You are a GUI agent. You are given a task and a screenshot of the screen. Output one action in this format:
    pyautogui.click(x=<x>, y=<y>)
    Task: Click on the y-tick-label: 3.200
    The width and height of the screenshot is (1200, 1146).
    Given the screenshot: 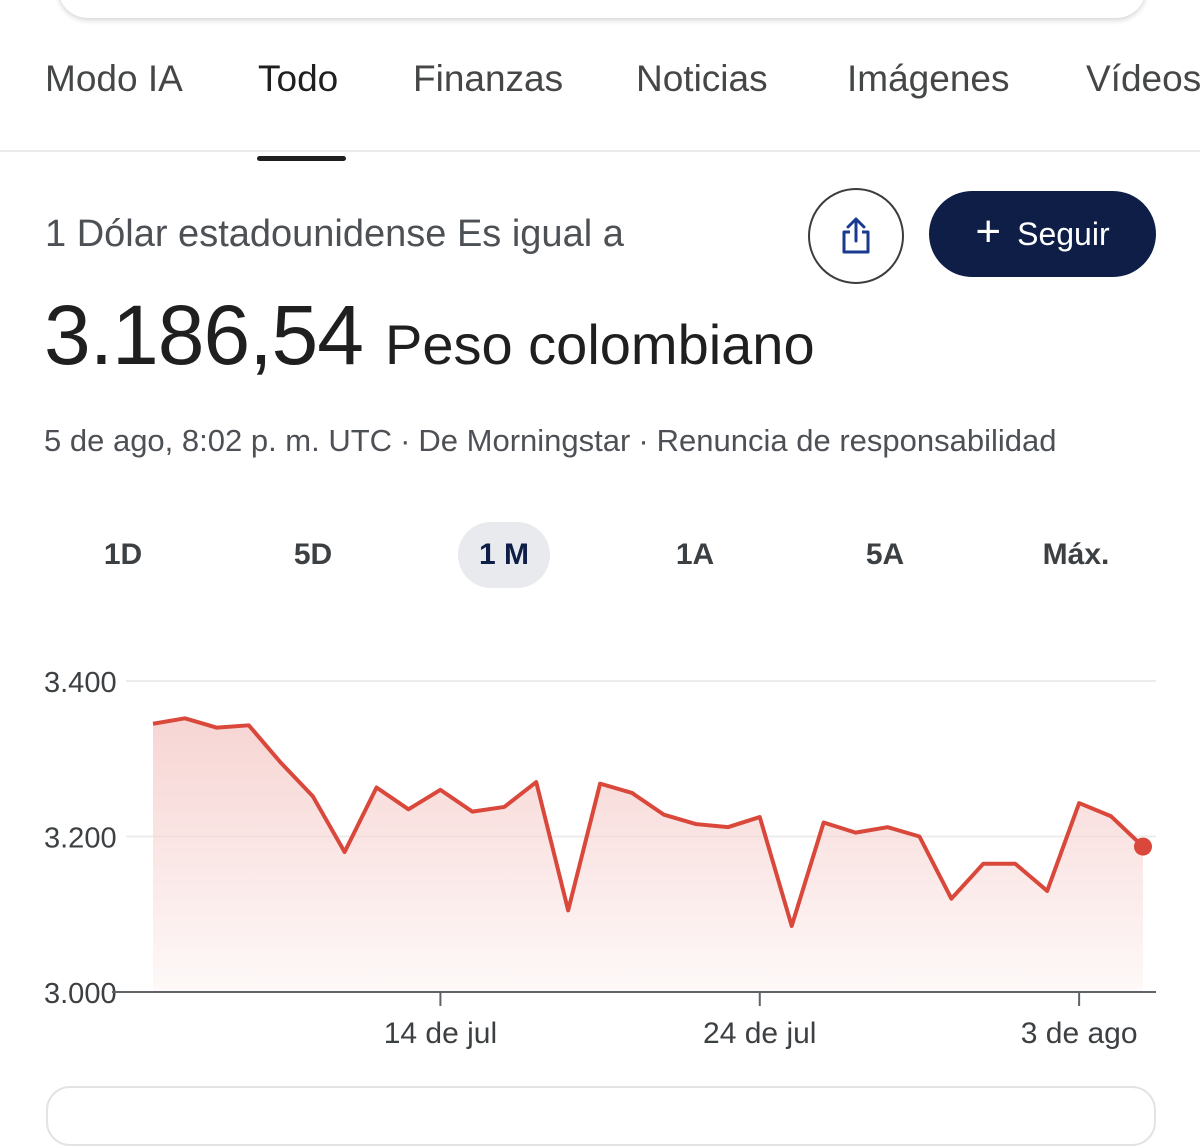 What is the action you would take?
    pyautogui.click(x=80, y=839)
    